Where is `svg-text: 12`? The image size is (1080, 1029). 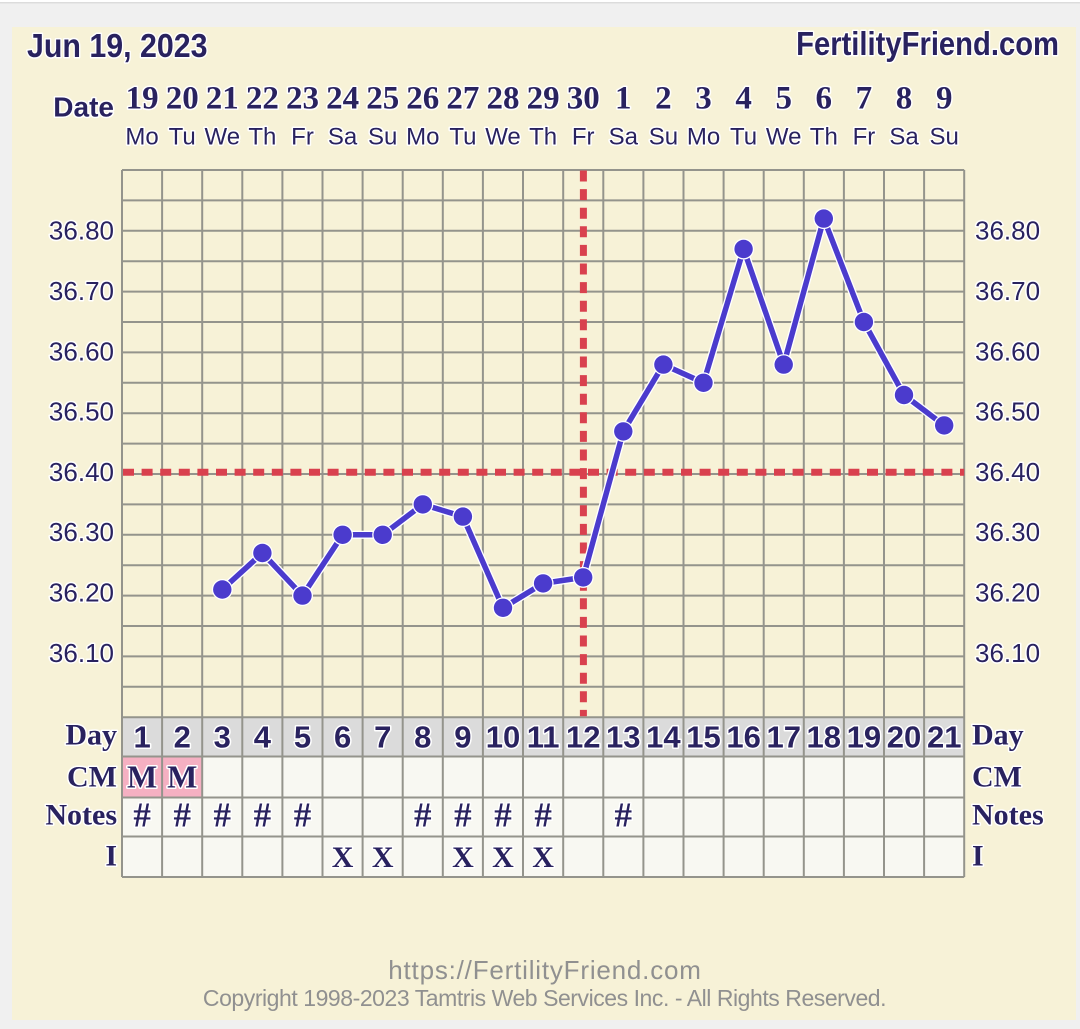 svg-text: 12 is located at coordinates (583, 737).